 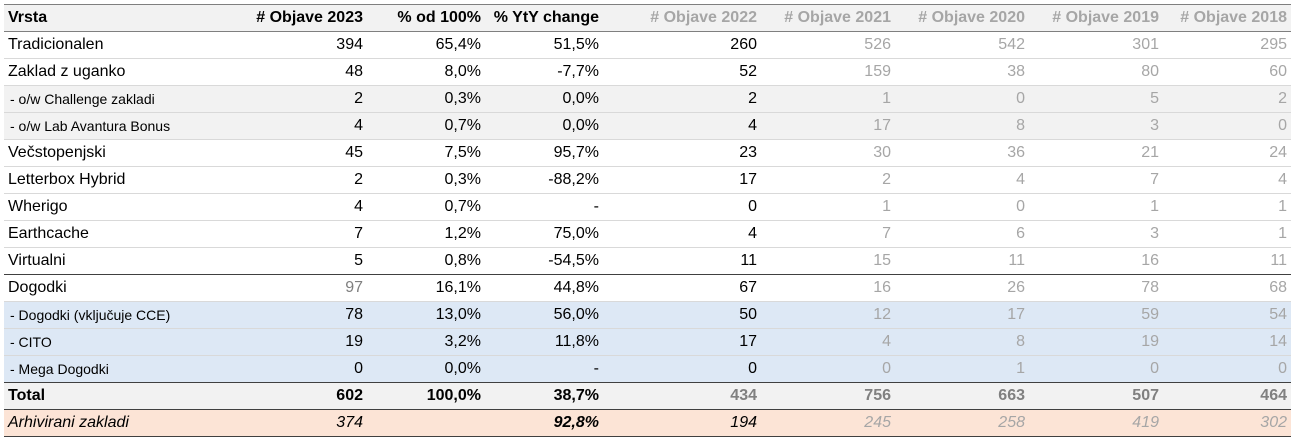 I want to click on table-cell, so click(x=426, y=423).